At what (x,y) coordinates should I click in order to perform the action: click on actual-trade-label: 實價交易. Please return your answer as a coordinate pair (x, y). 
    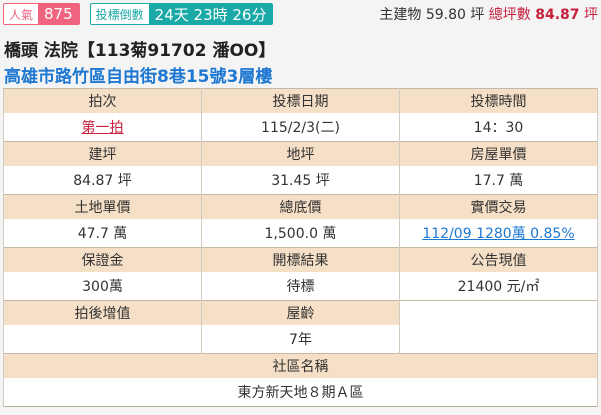
    Looking at the image, I should click on (498, 206).